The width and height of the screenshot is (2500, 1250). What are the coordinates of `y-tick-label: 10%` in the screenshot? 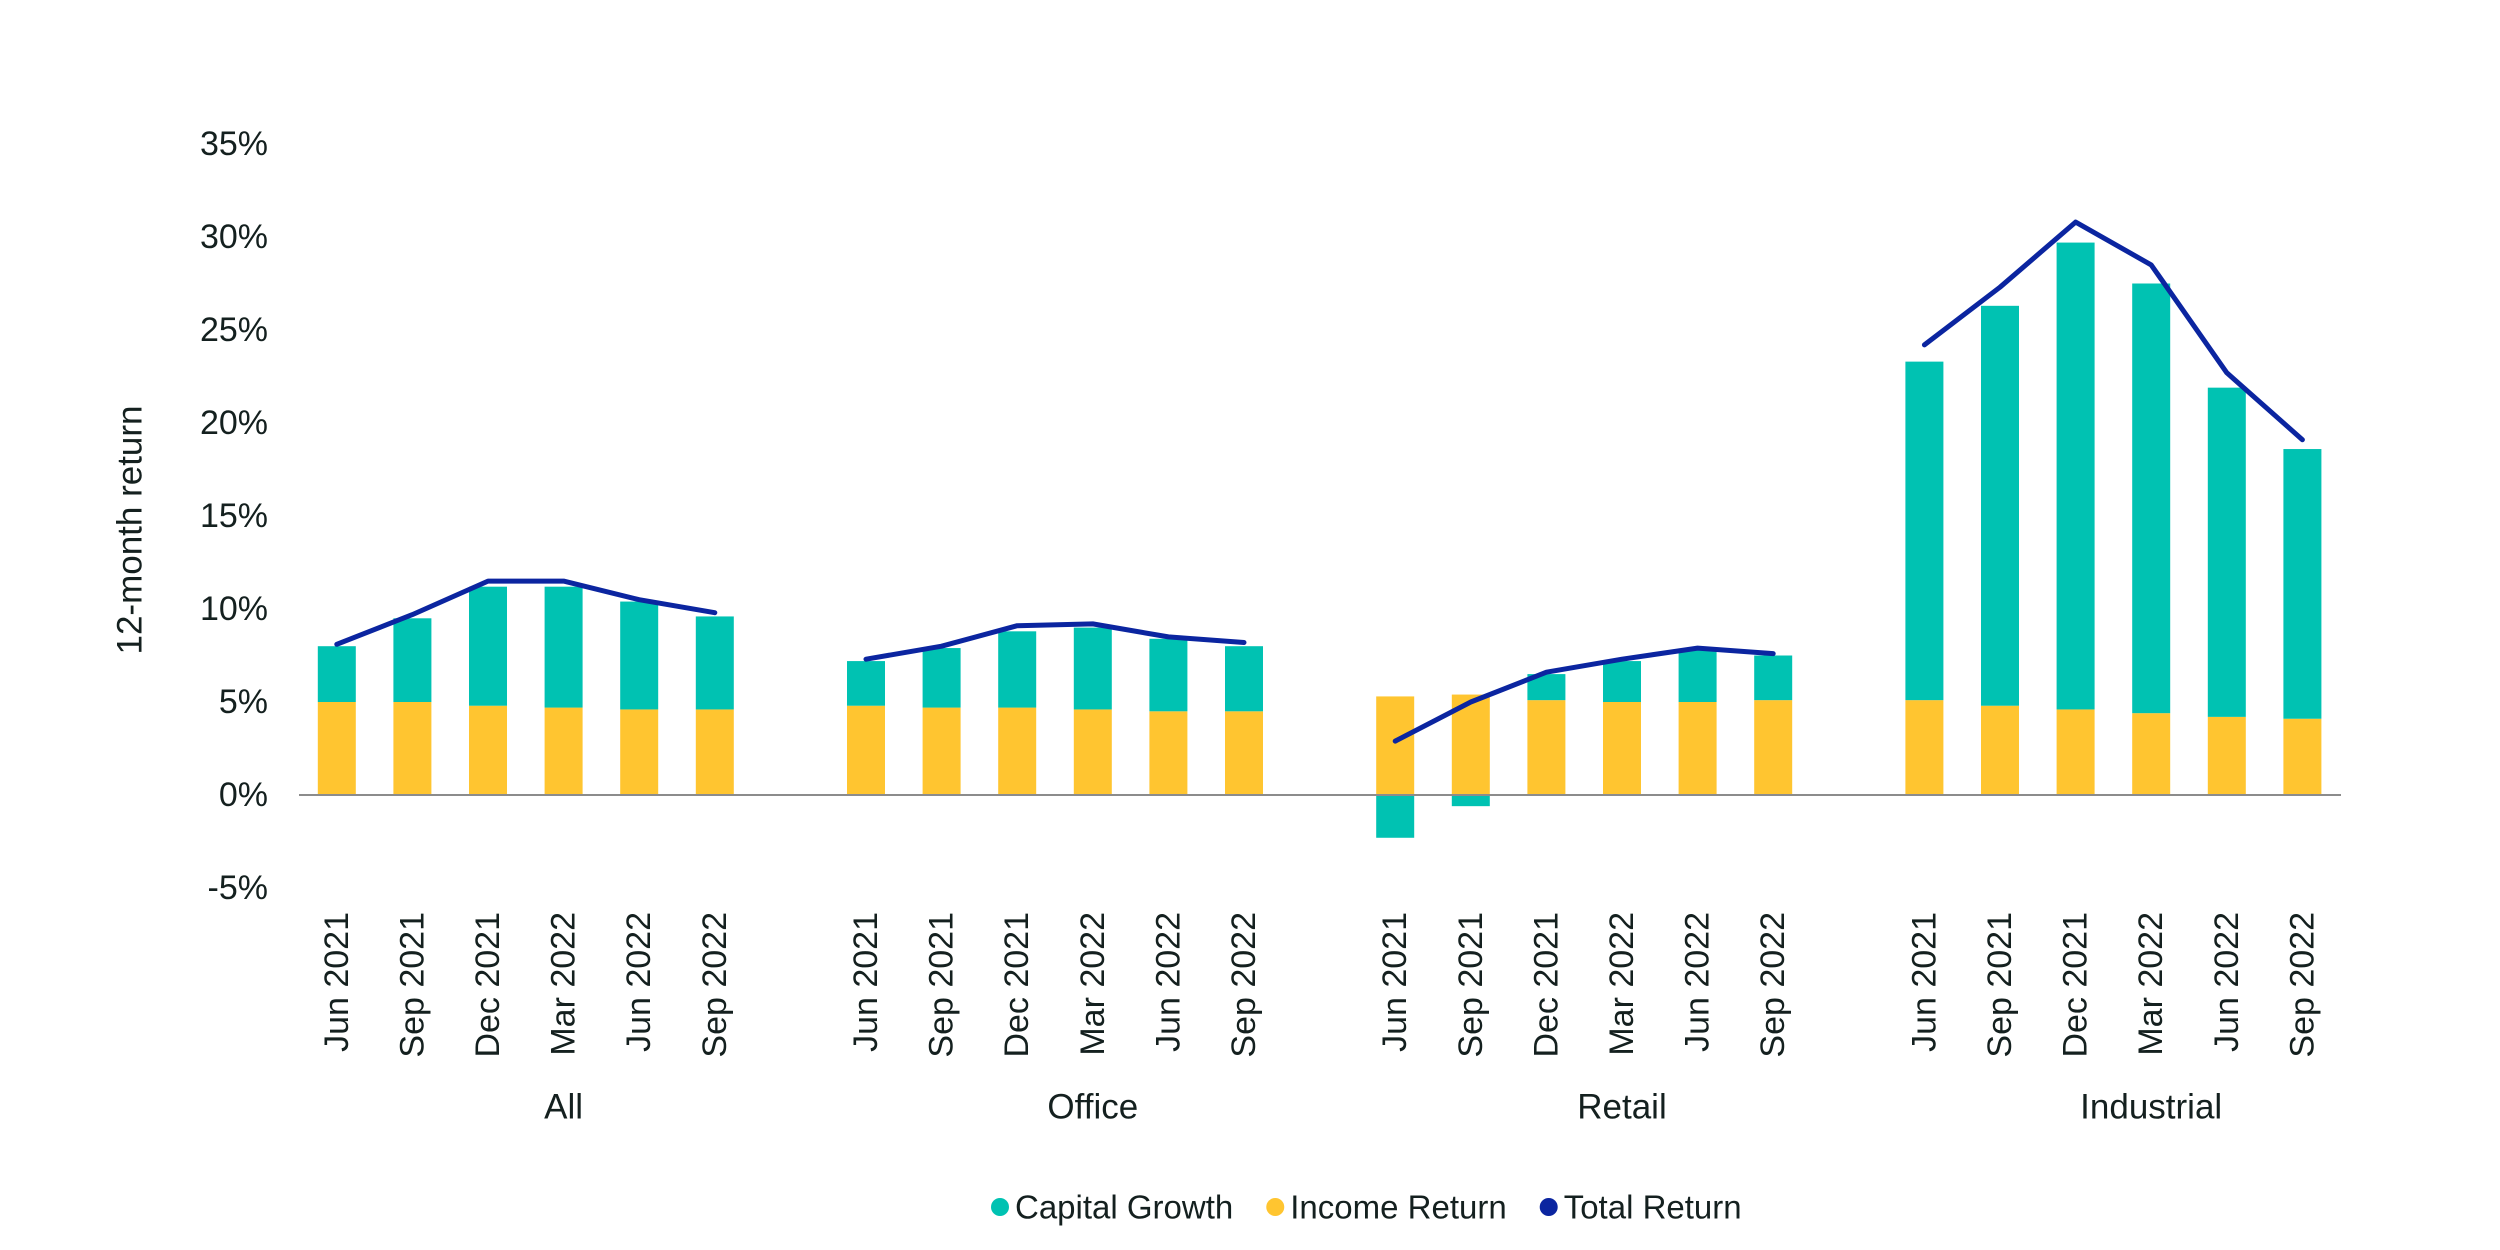 It's located at (234, 609).